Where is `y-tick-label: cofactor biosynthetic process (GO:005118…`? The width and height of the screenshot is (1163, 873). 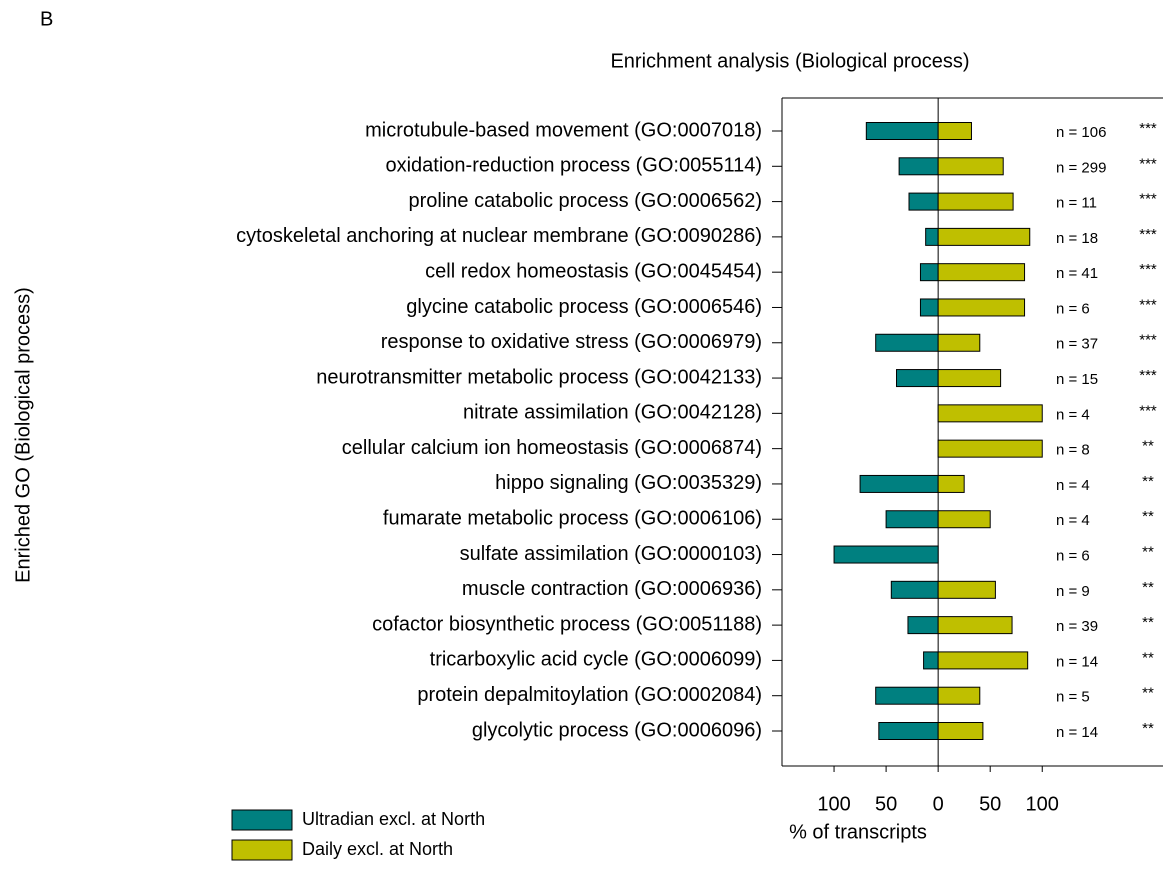 y-tick-label: cofactor biosynthetic process (GO:005118… is located at coordinates (567, 624).